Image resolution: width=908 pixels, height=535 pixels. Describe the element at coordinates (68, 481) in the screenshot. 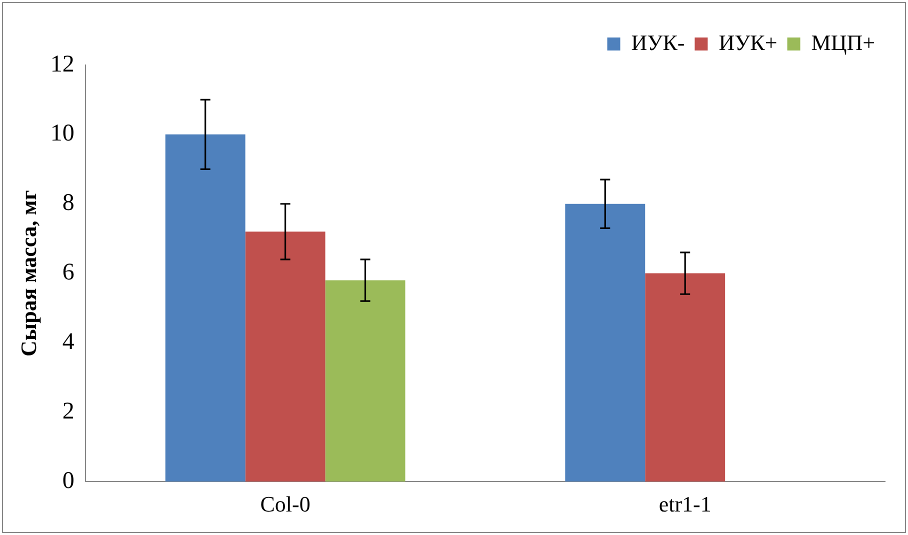

I see `y-tick-label: 0` at that location.